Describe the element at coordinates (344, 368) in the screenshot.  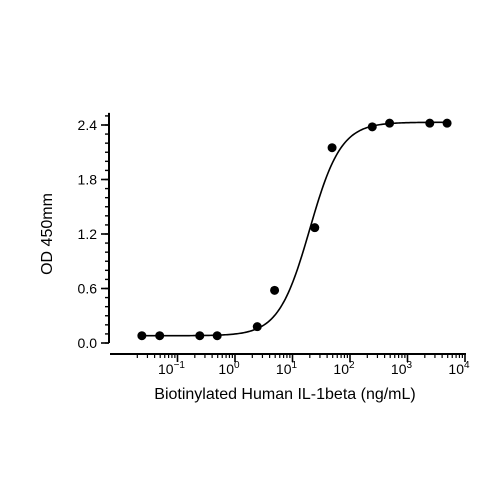
I see `x-tick-label: 10²` at that location.